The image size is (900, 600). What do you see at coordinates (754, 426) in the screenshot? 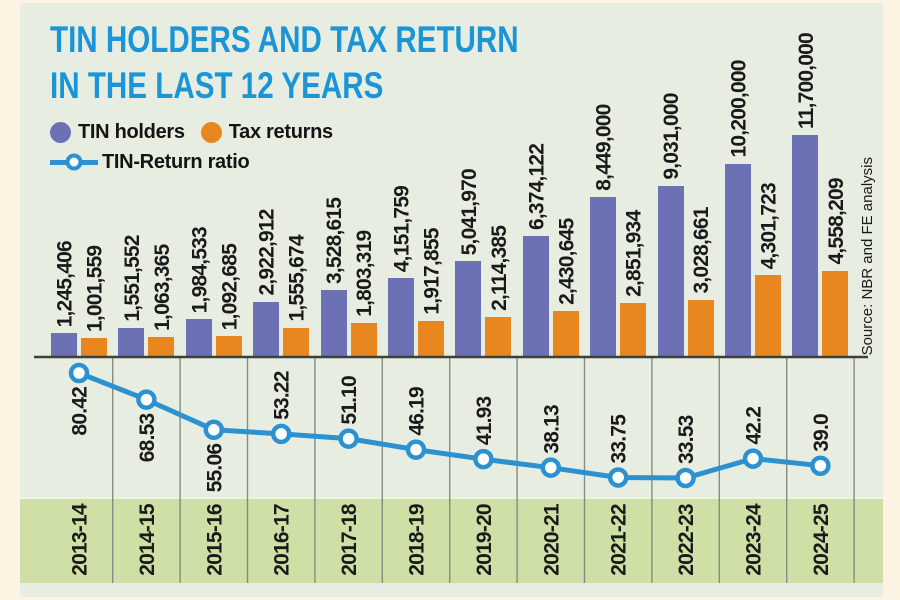
I see `ratio-value-label: 42.2` at bounding box center [754, 426].